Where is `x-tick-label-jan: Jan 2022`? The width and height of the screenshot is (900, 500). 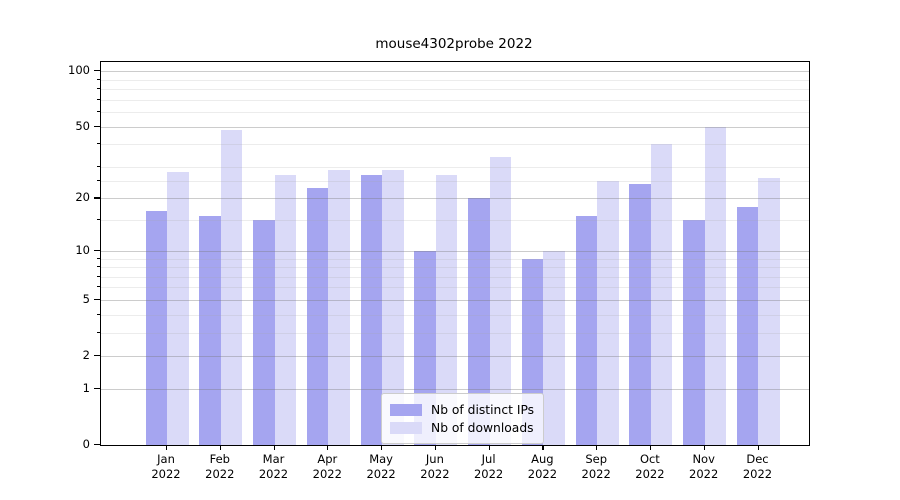 x-tick-label-jan: Jan 2022 is located at coordinates (166, 466).